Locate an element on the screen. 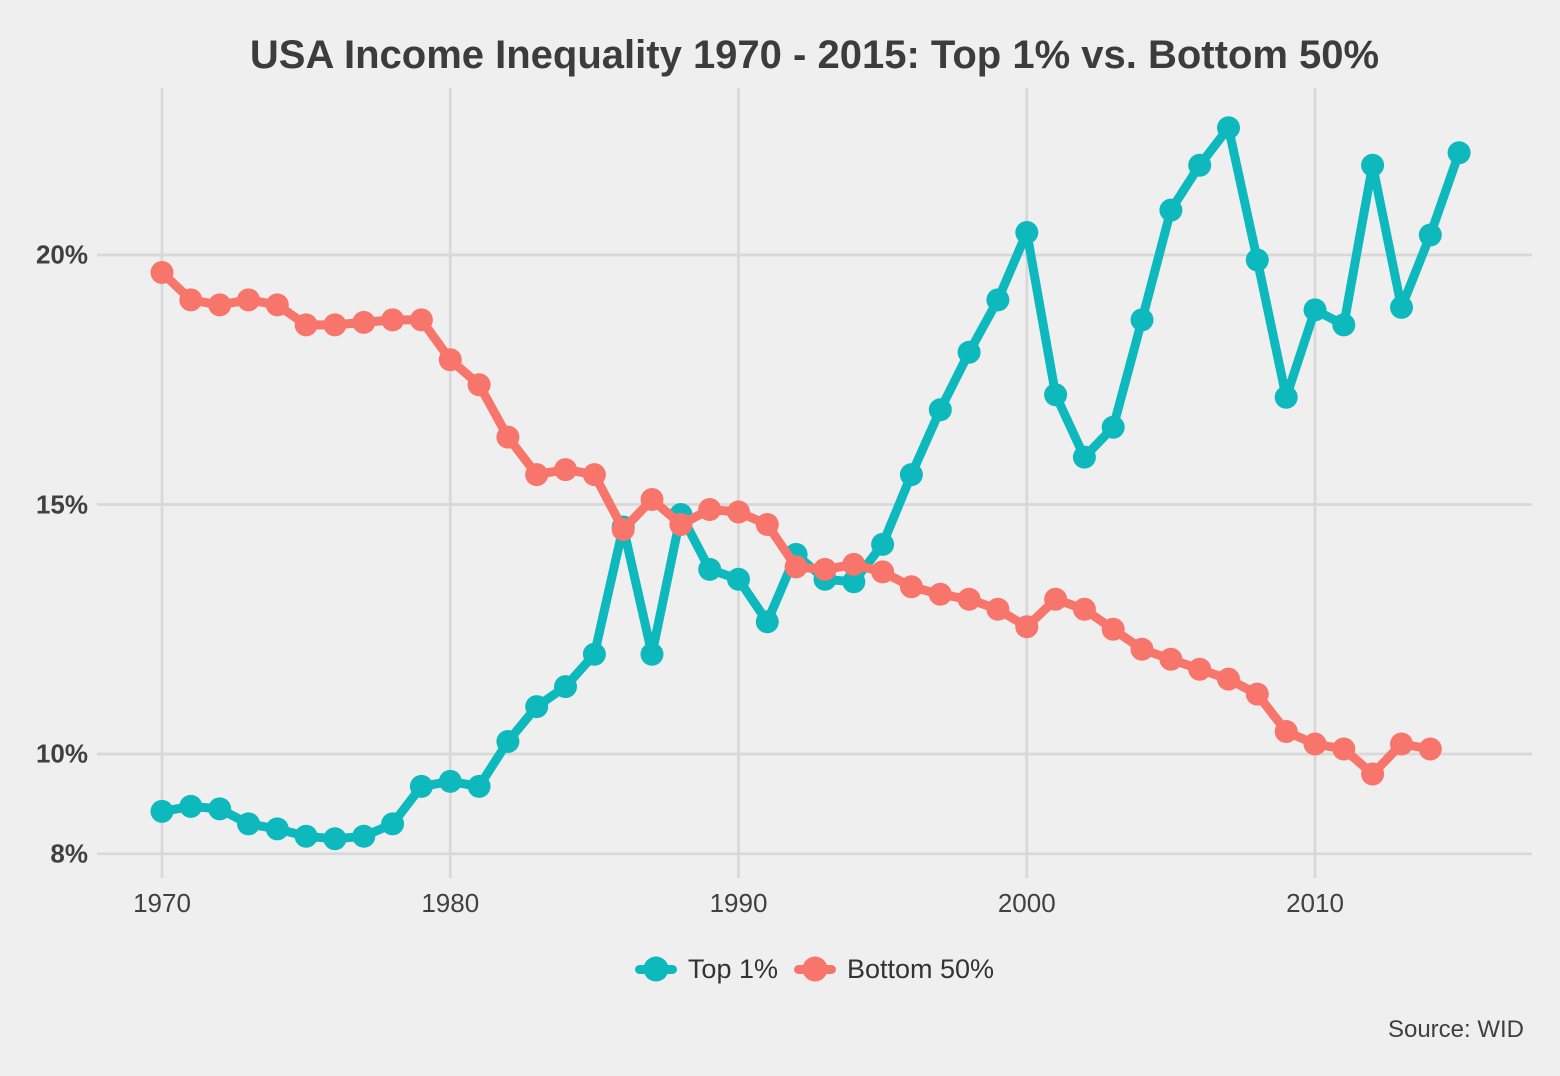 The width and height of the screenshot is (1560, 1076). data-point-top-1--2013 is located at coordinates (1401, 307).